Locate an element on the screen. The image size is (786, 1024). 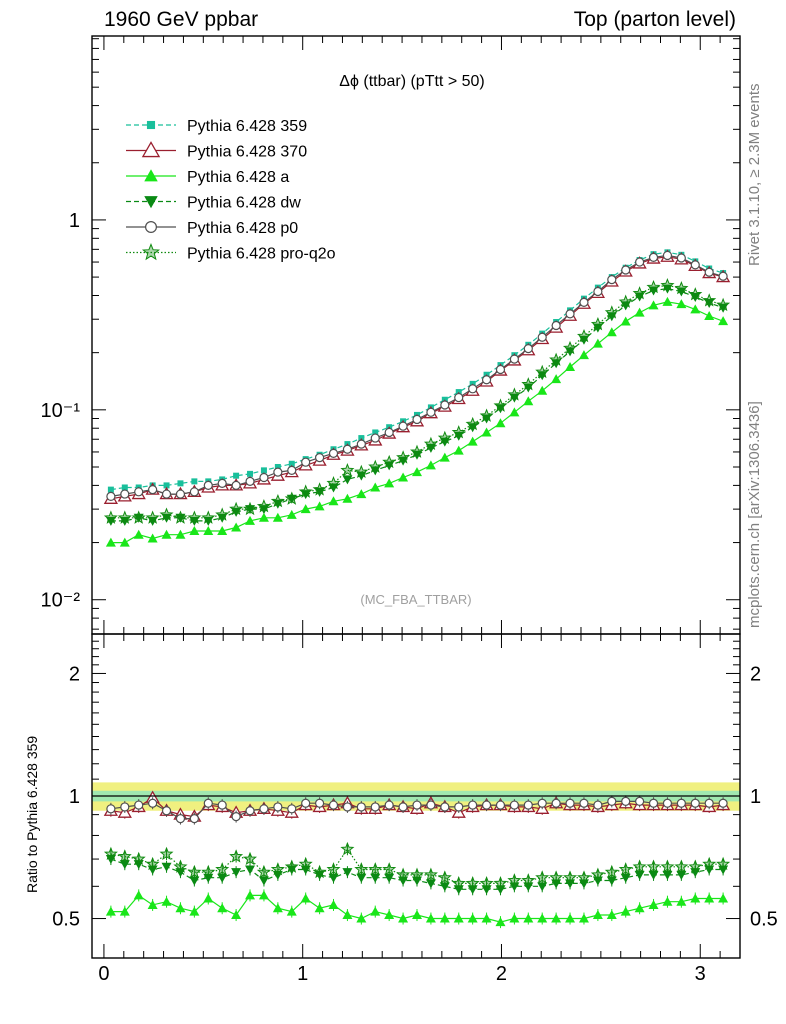
x-tick-label: 0 is located at coordinates (103, 974).